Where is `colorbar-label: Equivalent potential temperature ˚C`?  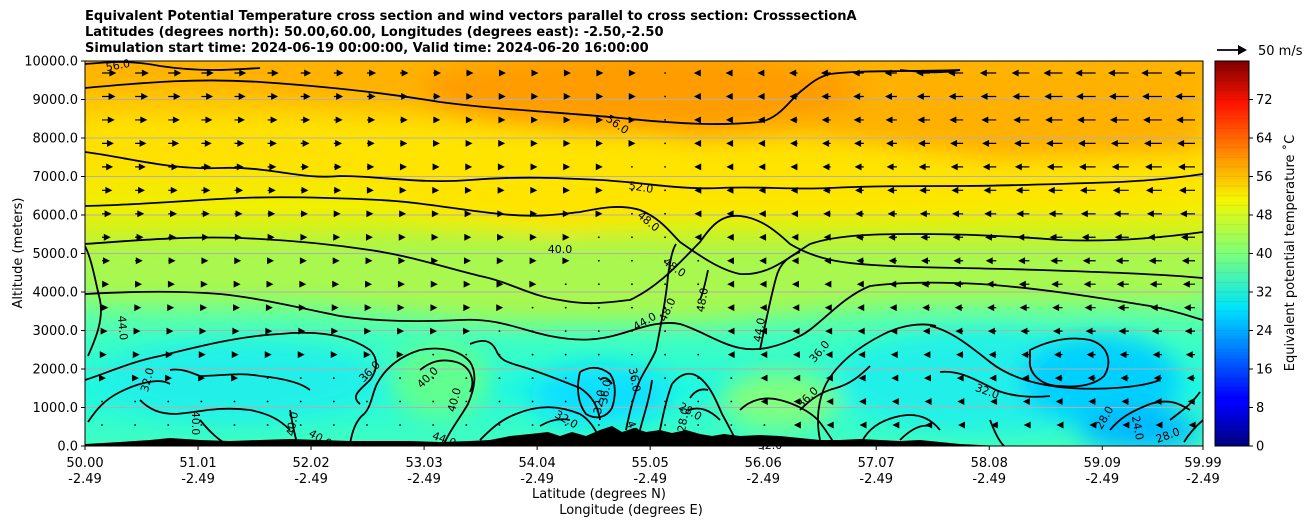 colorbar-label: Equivalent potential temperature ˚C is located at coordinates (1290, 253).